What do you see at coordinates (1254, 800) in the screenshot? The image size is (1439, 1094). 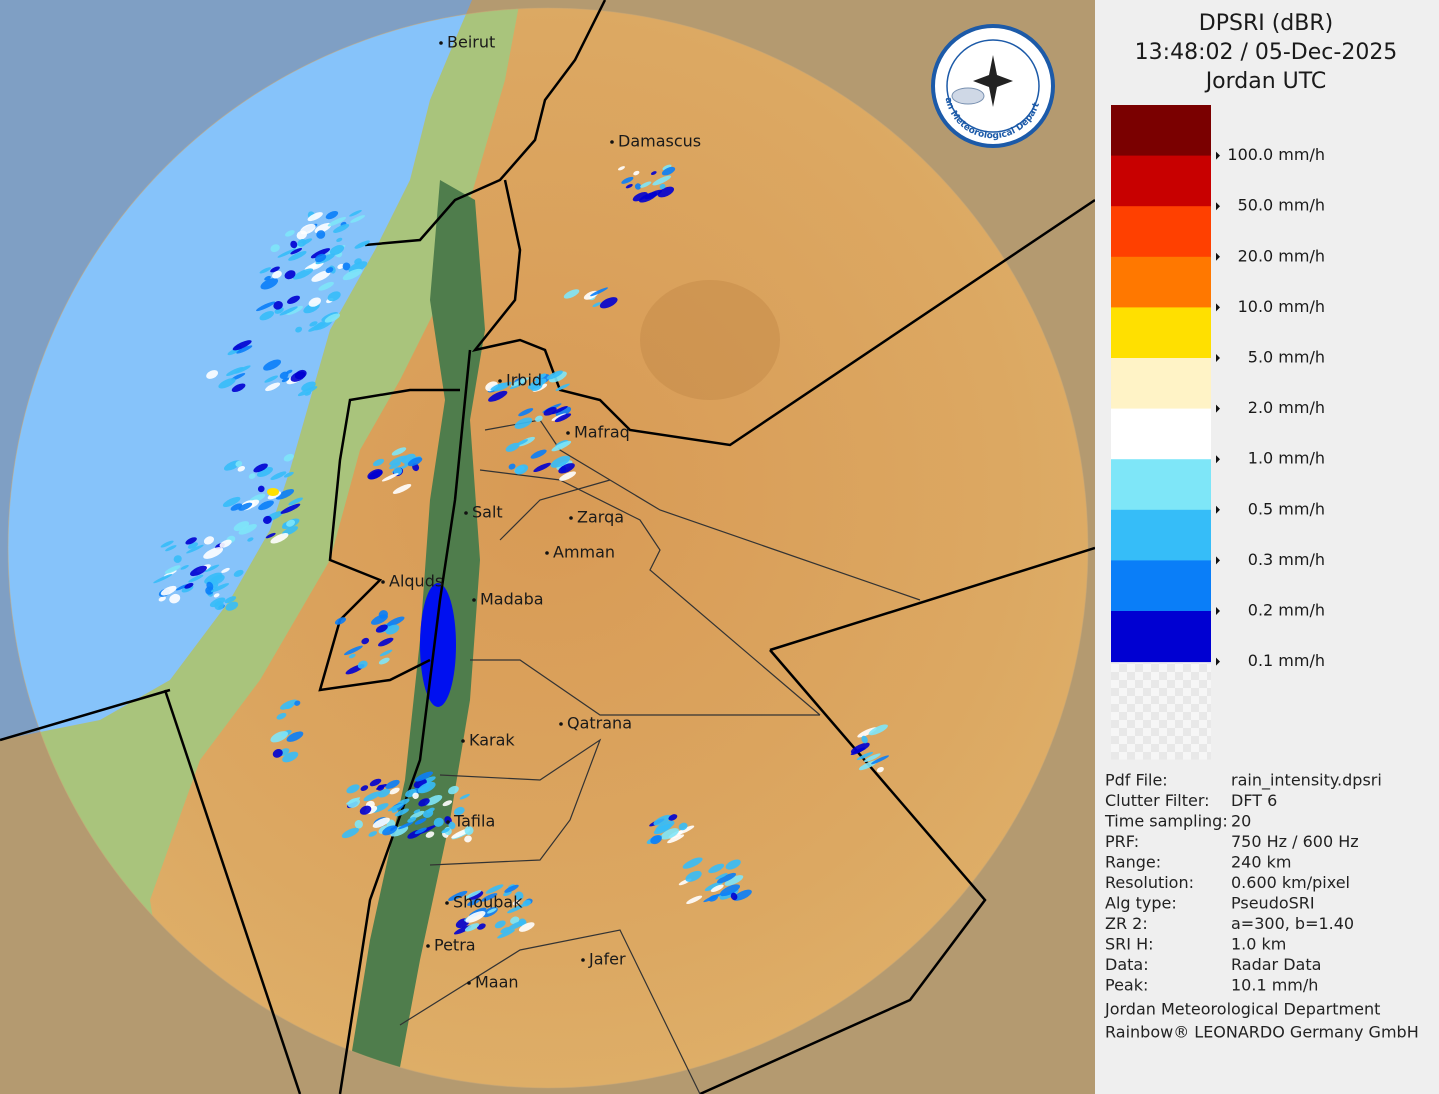 I see `info-value: DFT 6` at bounding box center [1254, 800].